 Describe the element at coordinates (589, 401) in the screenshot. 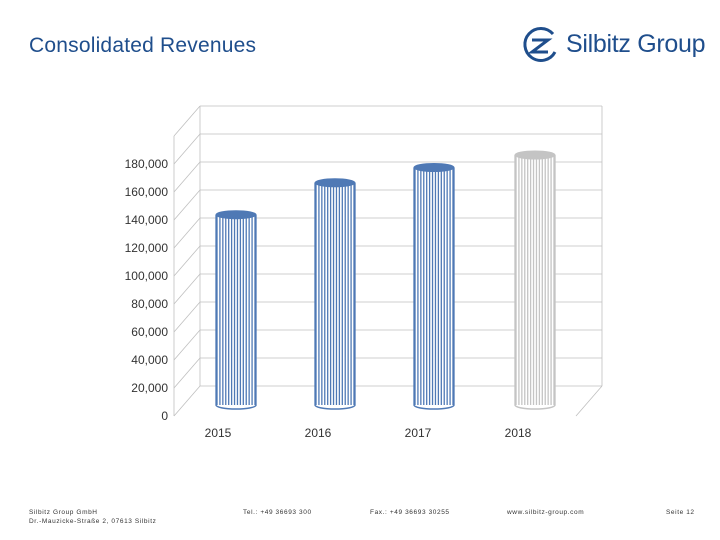

I see `floor-right-edge` at that location.